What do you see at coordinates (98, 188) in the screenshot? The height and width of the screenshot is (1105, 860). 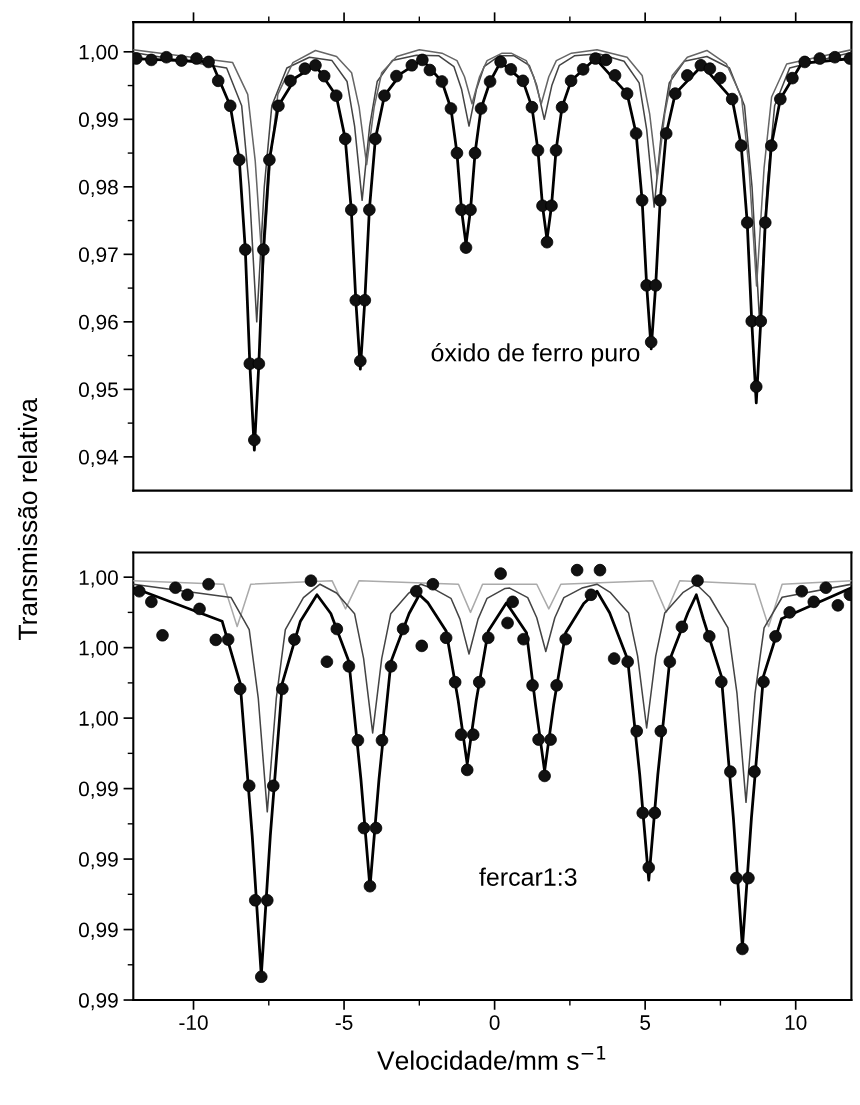 I see `y-tick-label: 0,98` at bounding box center [98, 188].